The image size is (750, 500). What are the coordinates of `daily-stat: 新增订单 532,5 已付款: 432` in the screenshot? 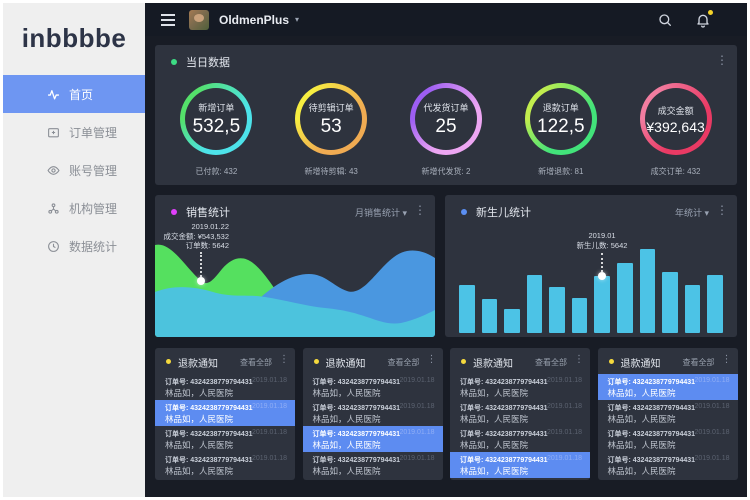 It's located at (216, 130).